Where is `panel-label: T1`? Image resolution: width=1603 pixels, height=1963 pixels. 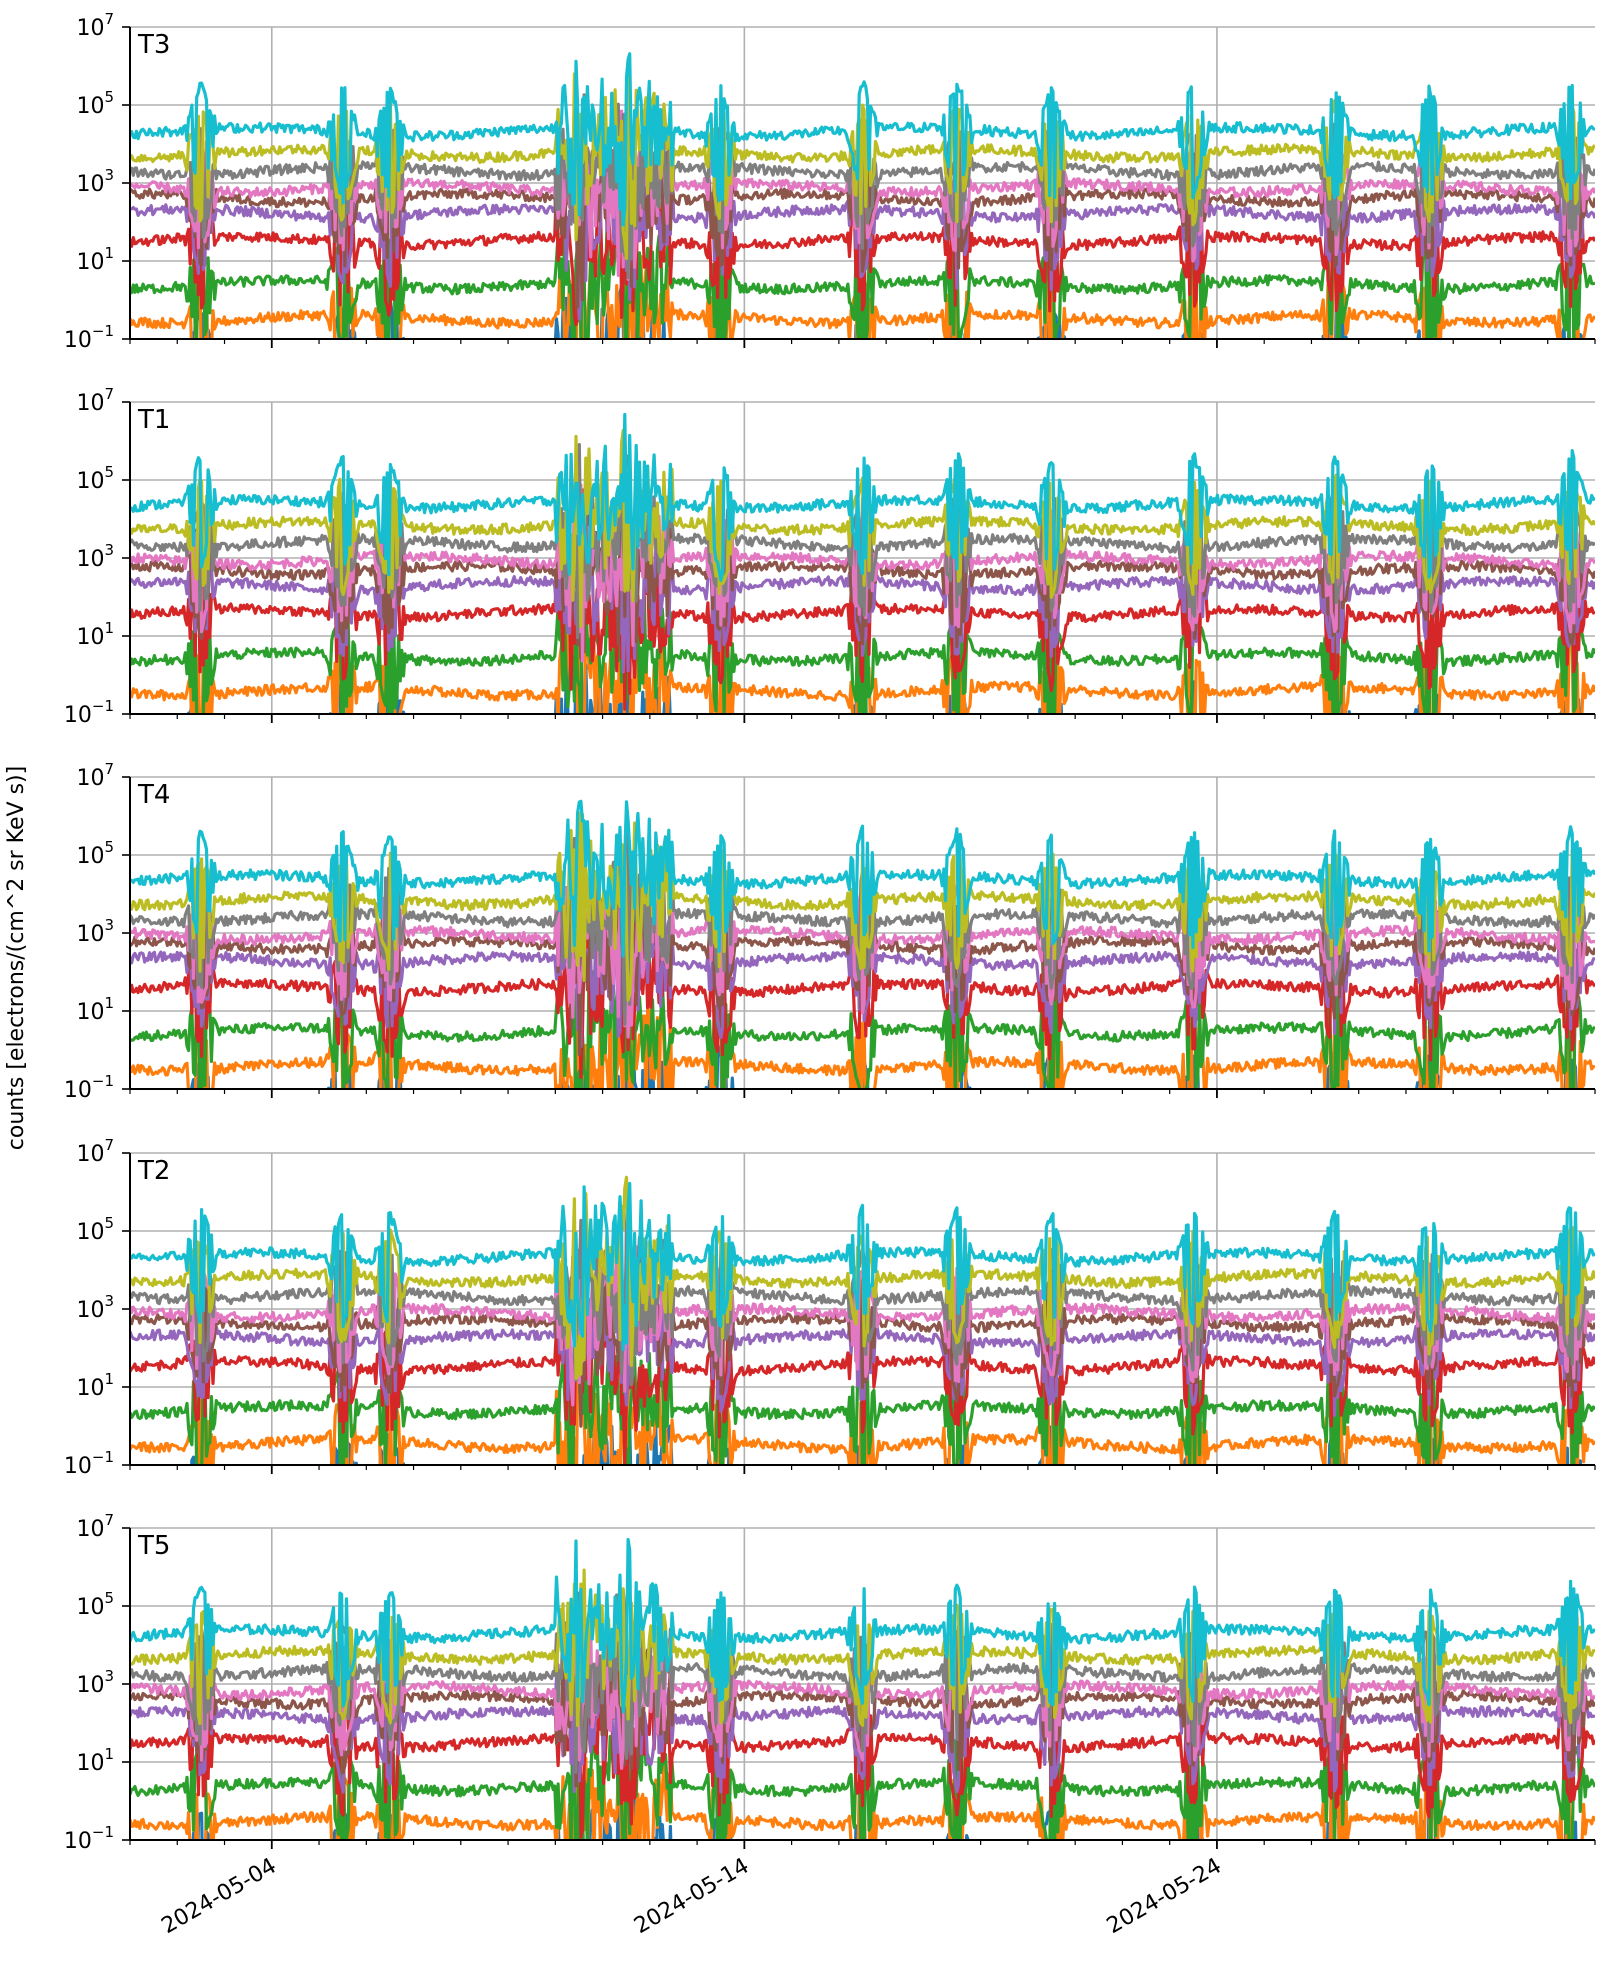
panel-label: T1 is located at coordinates (153, 420).